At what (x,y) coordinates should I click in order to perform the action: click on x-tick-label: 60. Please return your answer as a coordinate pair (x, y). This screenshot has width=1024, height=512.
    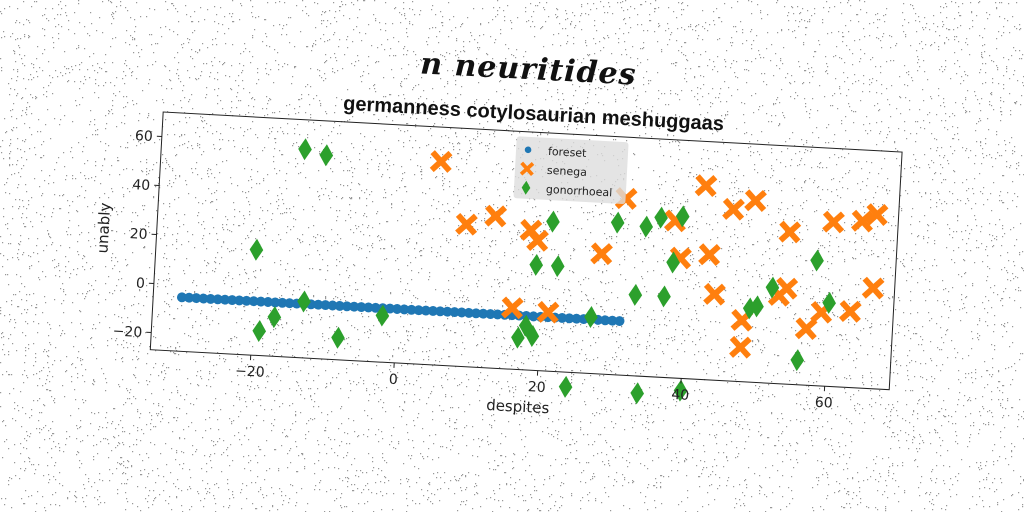
    Looking at the image, I should click on (823, 403).